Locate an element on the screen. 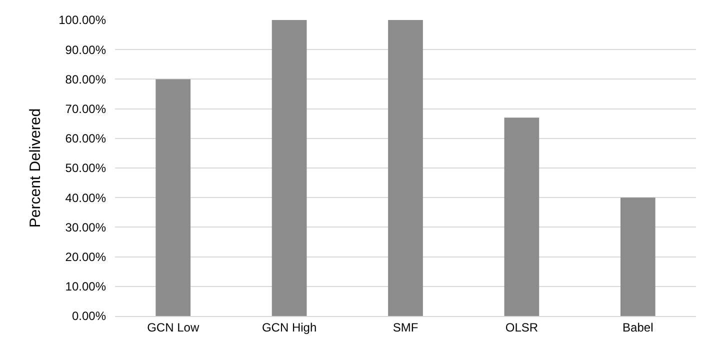 The image size is (711, 356). x-tick-label: Babel is located at coordinates (638, 327).